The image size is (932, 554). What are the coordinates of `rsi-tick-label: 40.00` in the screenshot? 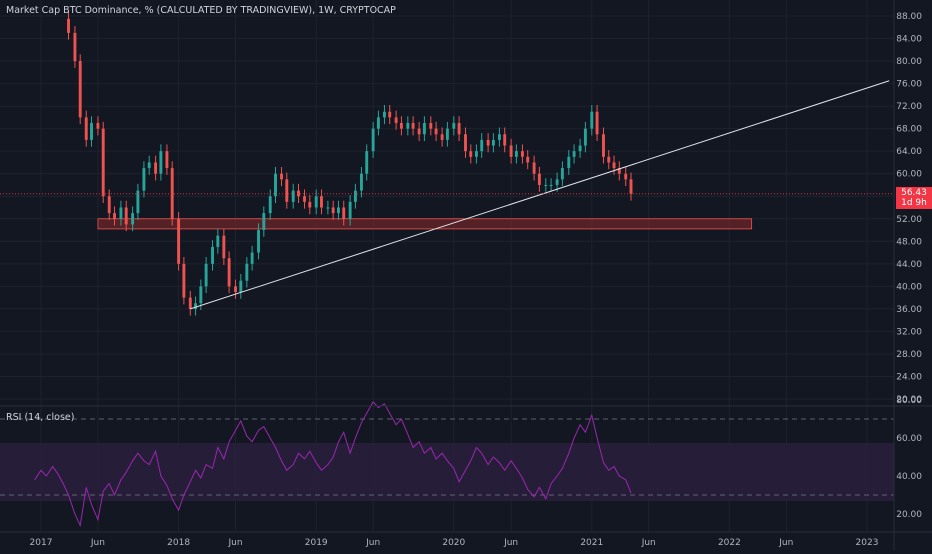 It's located at (909, 477).